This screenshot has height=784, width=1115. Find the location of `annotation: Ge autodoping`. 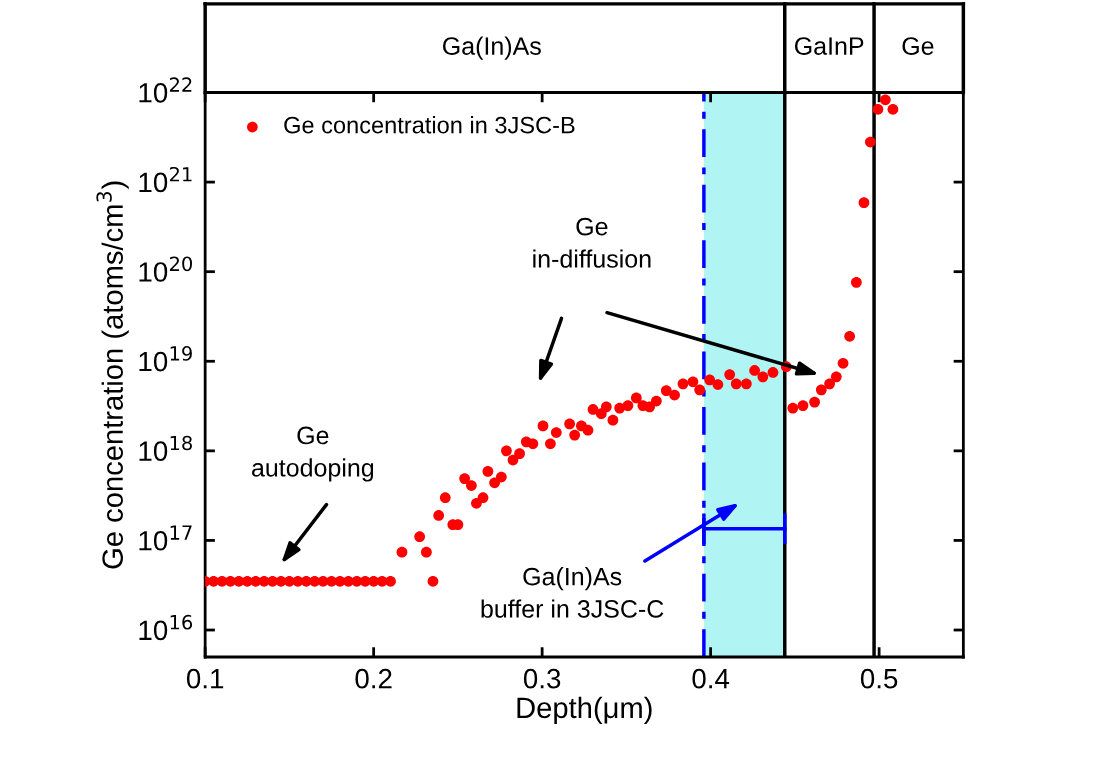

annotation: Ge autodoping is located at coordinates (313, 454).